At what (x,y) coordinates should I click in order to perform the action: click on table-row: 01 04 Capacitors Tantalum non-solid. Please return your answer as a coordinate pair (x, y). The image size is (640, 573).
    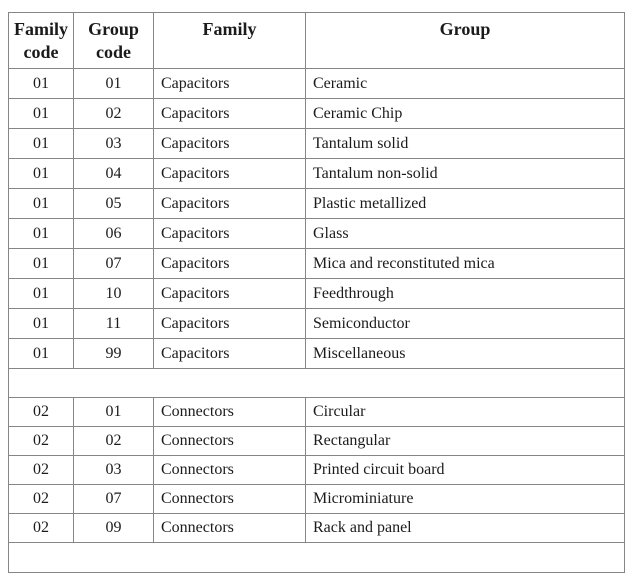
    Looking at the image, I should click on (316, 173).